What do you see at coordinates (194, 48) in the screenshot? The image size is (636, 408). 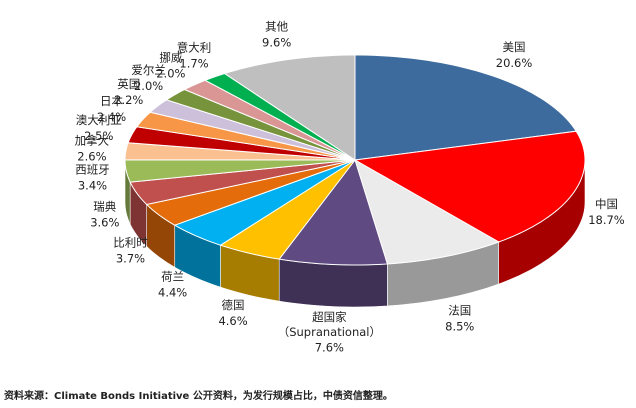 I see `slice-label: 意大利` at bounding box center [194, 48].